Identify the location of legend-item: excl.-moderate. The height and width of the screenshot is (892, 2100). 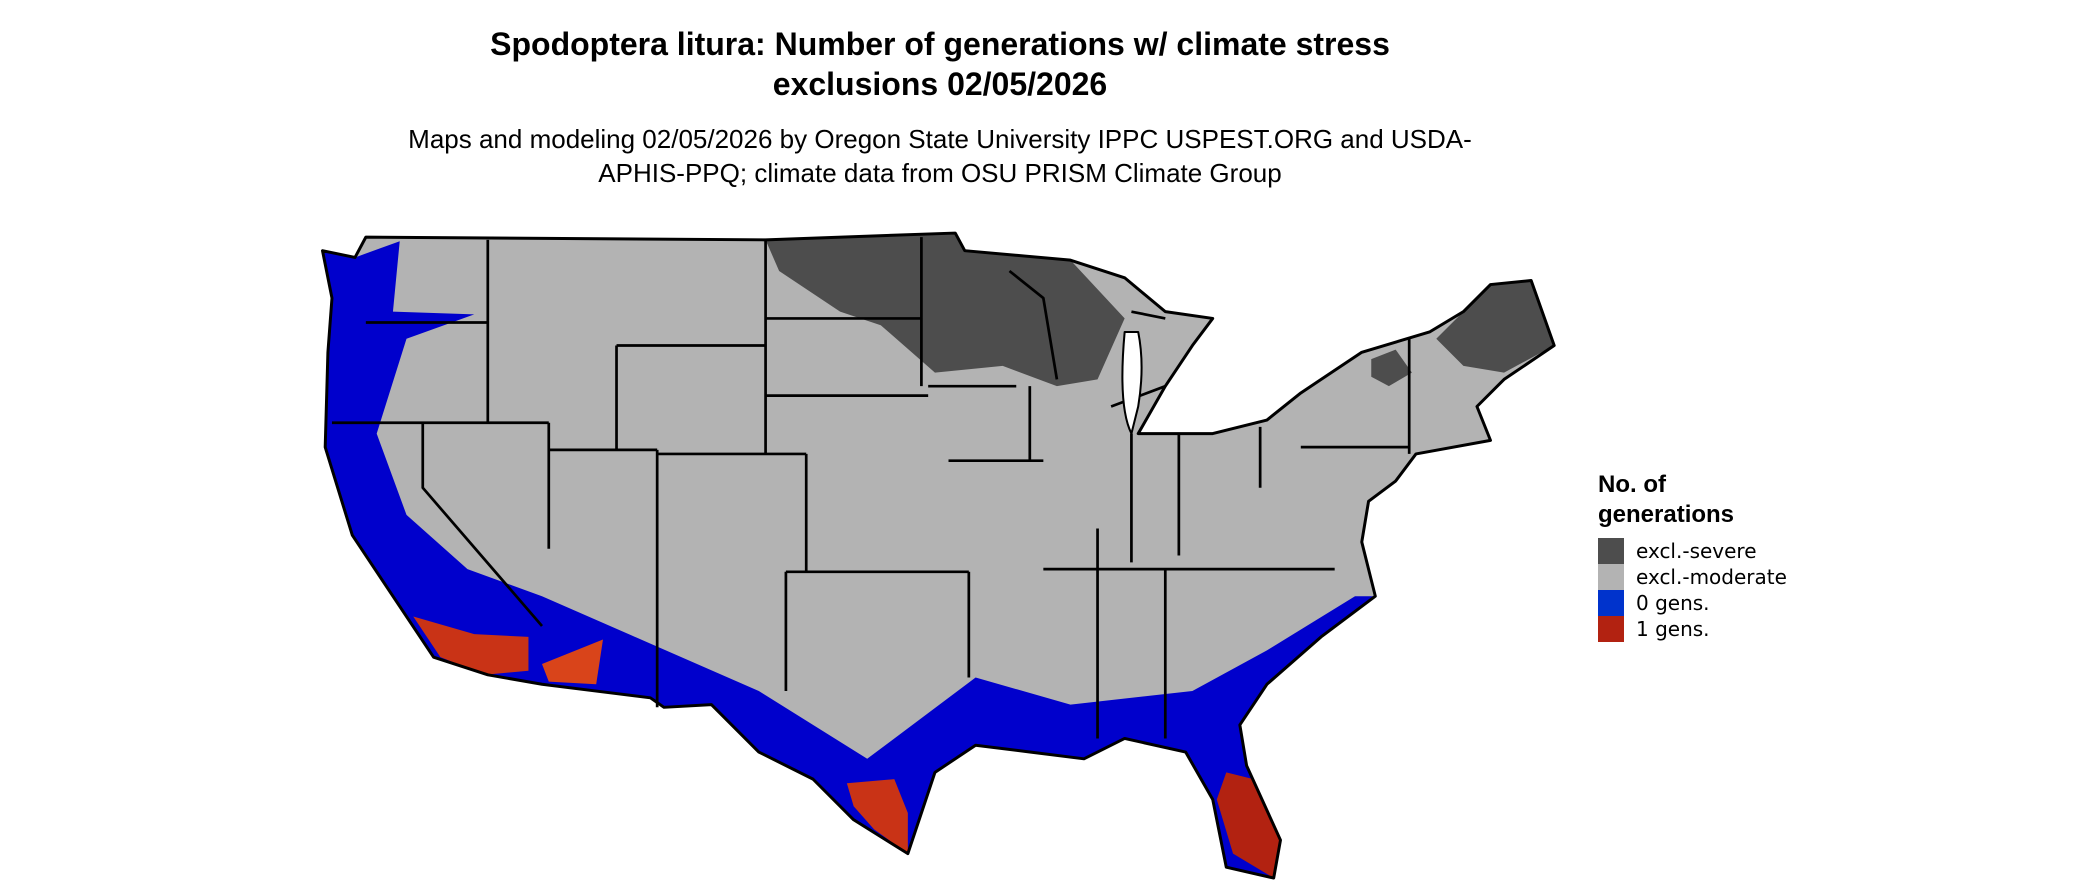
(1698, 577).